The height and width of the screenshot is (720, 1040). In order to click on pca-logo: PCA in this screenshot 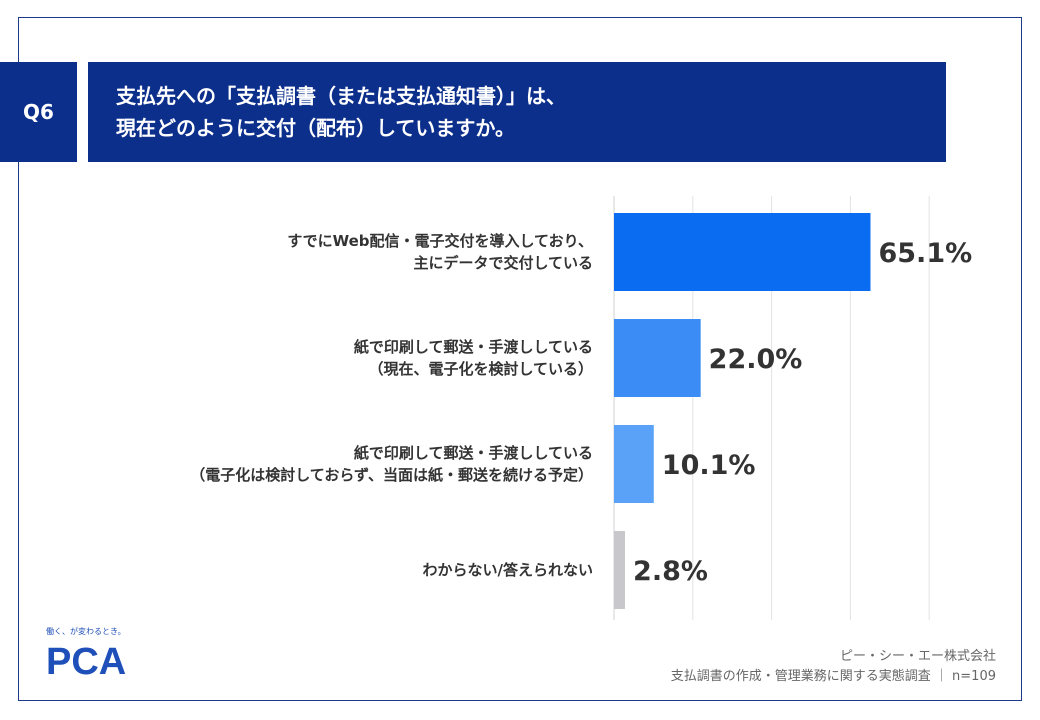, I will do `click(86, 659)`.